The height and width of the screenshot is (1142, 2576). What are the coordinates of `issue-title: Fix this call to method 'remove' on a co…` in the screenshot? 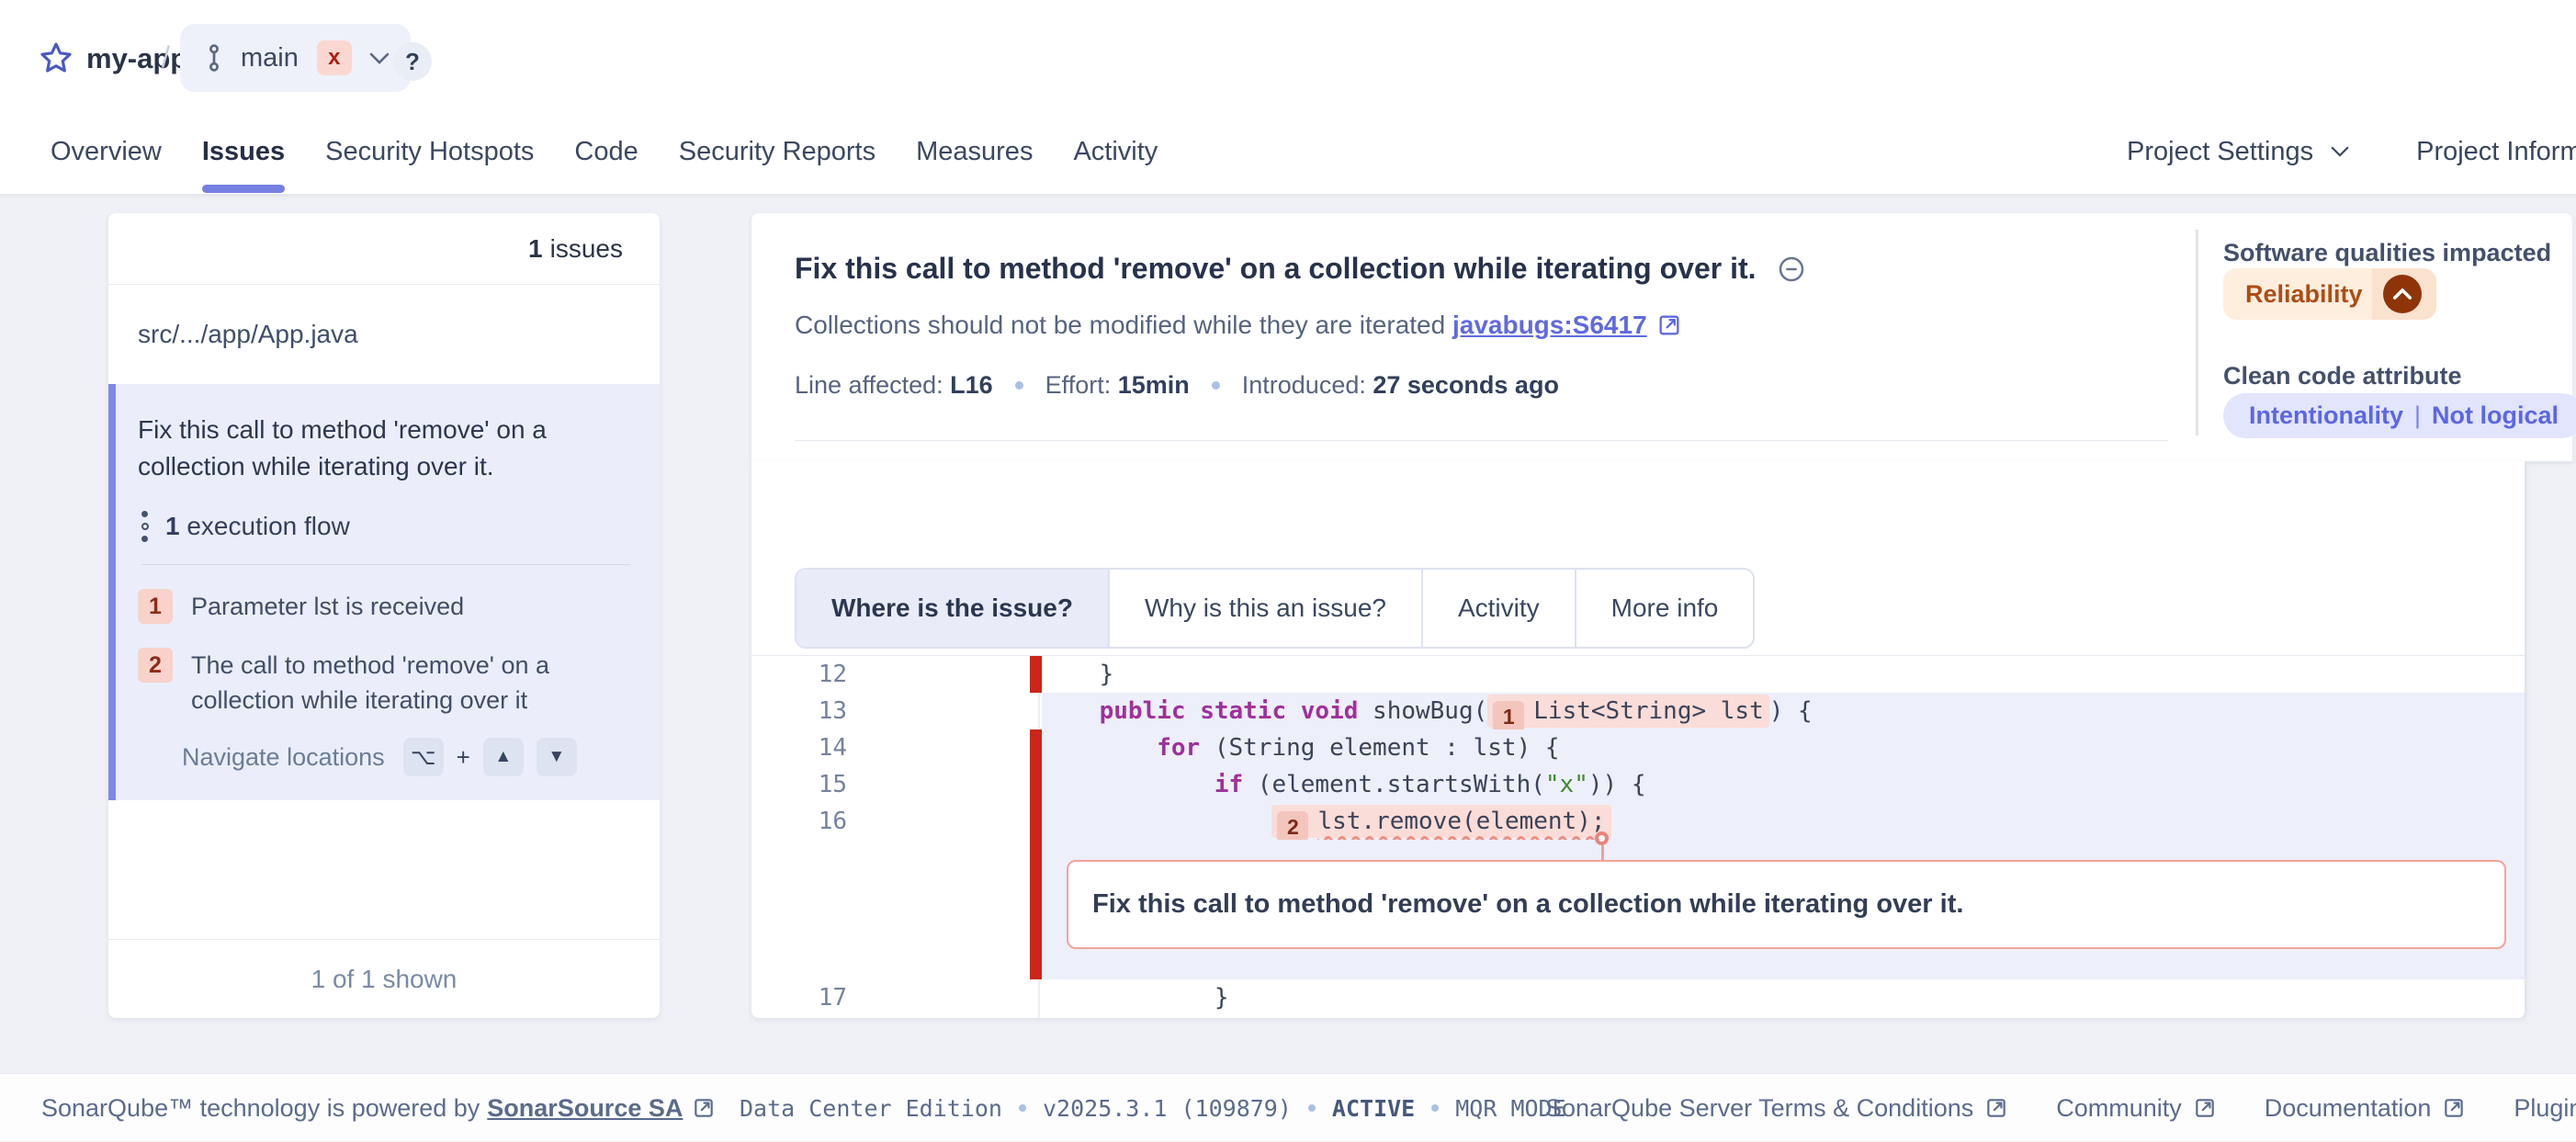 It's located at (1276, 268).